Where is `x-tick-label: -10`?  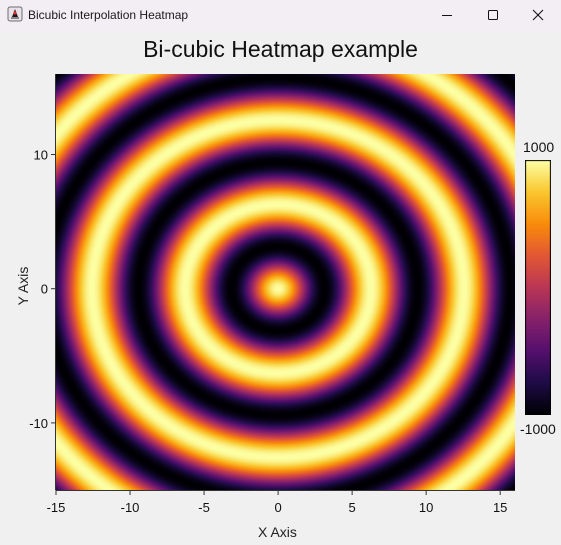
x-tick-label: -10 is located at coordinates (130, 507).